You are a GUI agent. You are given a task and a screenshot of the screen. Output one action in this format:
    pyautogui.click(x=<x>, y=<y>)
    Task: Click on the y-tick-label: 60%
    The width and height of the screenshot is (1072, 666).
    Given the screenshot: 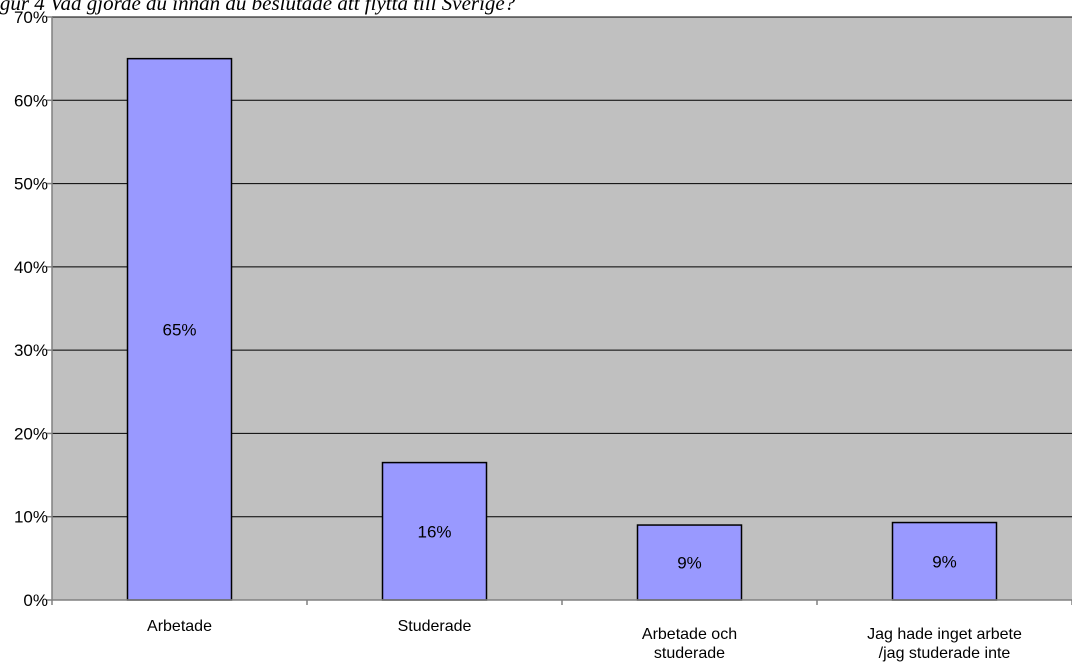 What is the action you would take?
    pyautogui.click(x=31, y=100)
    